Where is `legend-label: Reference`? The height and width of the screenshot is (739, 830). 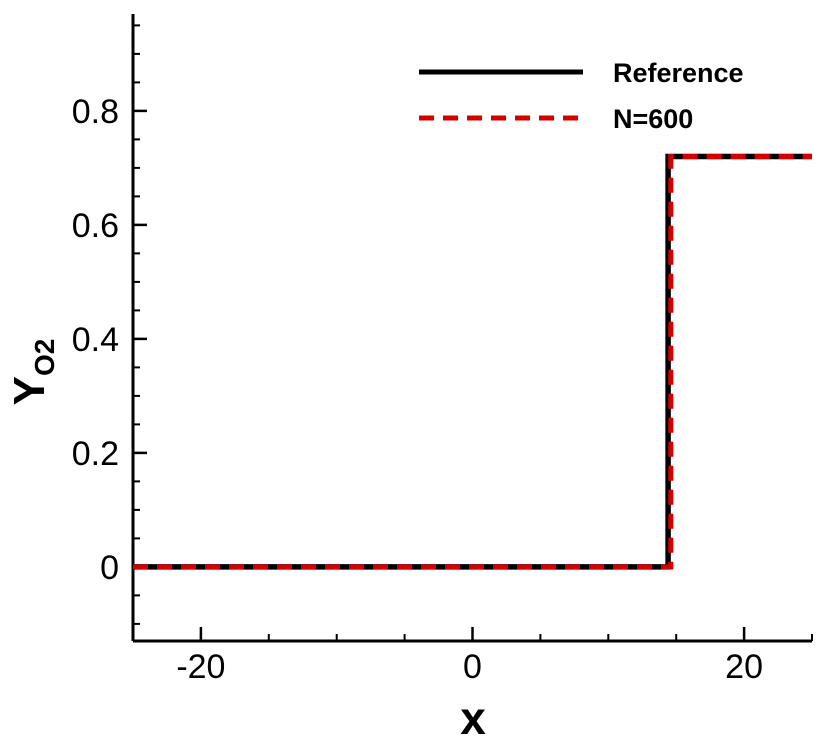 legend-label: Reference is located at coordinates (678, 73).